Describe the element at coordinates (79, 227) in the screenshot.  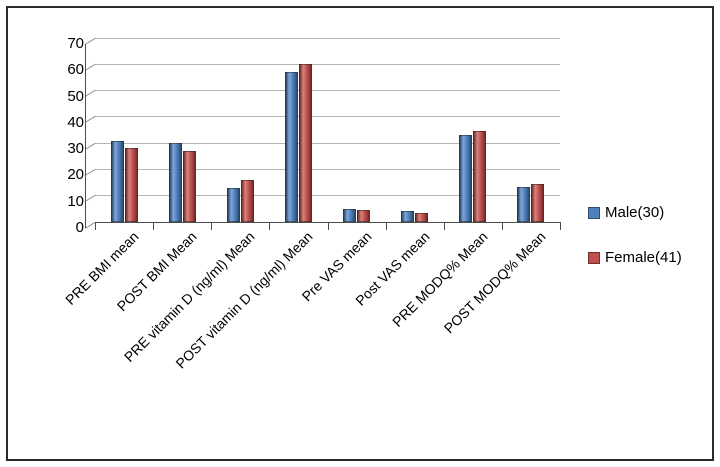
I see `y-axis-tick-label: 0` at that location.